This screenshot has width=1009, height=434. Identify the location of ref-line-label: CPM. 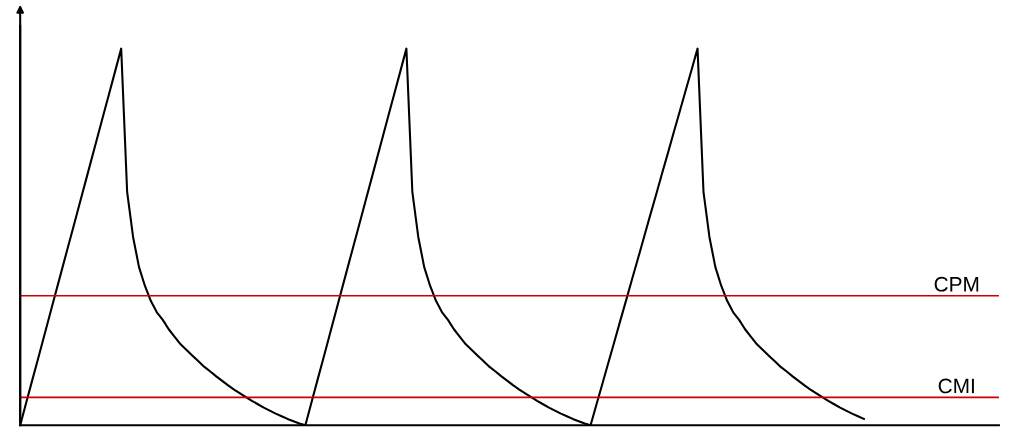
(956, 284).